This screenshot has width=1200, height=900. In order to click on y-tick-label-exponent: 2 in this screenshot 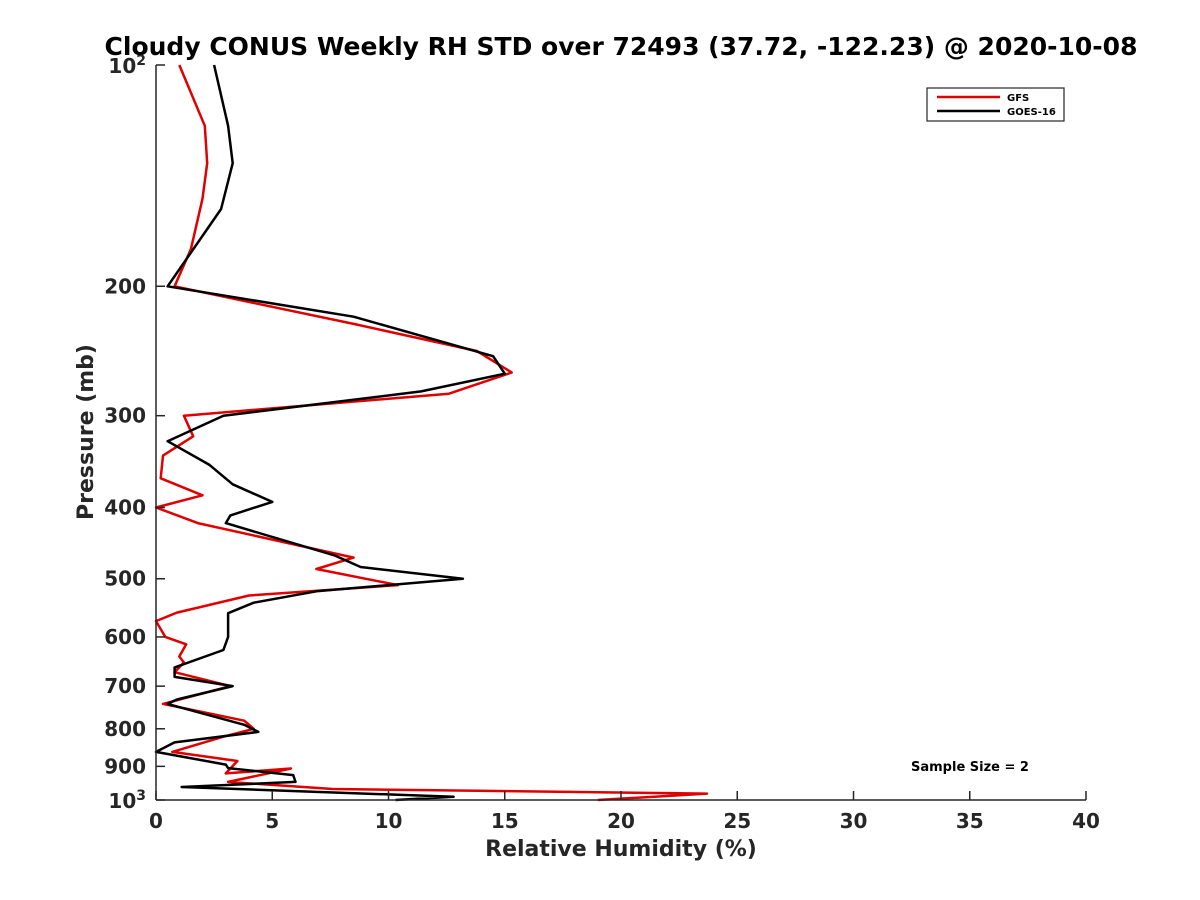, I will do `click(141, 61)`.